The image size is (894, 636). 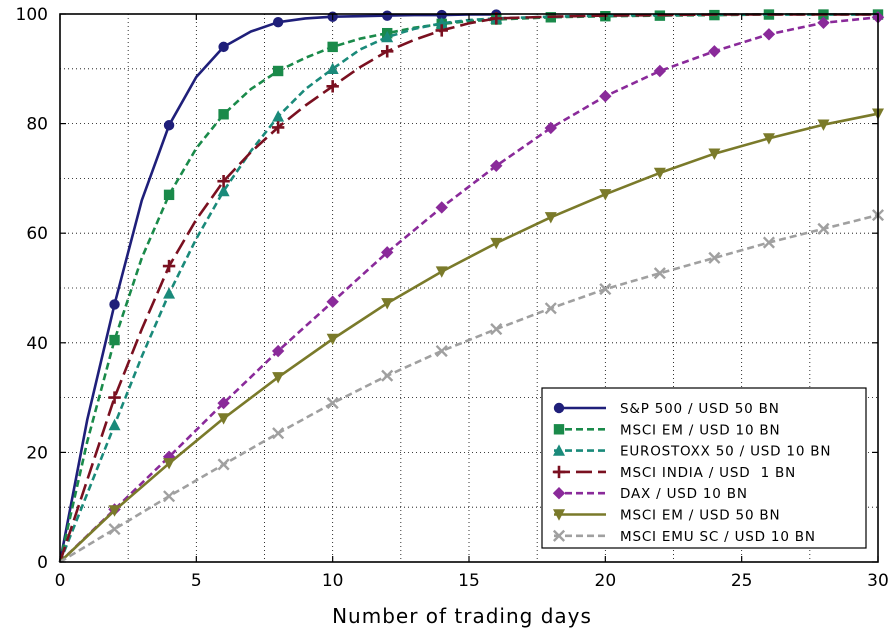 What do you see at coordinates (60, 581) in the screenshot?
I see `x-tick-label: 0` at bounding box center [60, 581].